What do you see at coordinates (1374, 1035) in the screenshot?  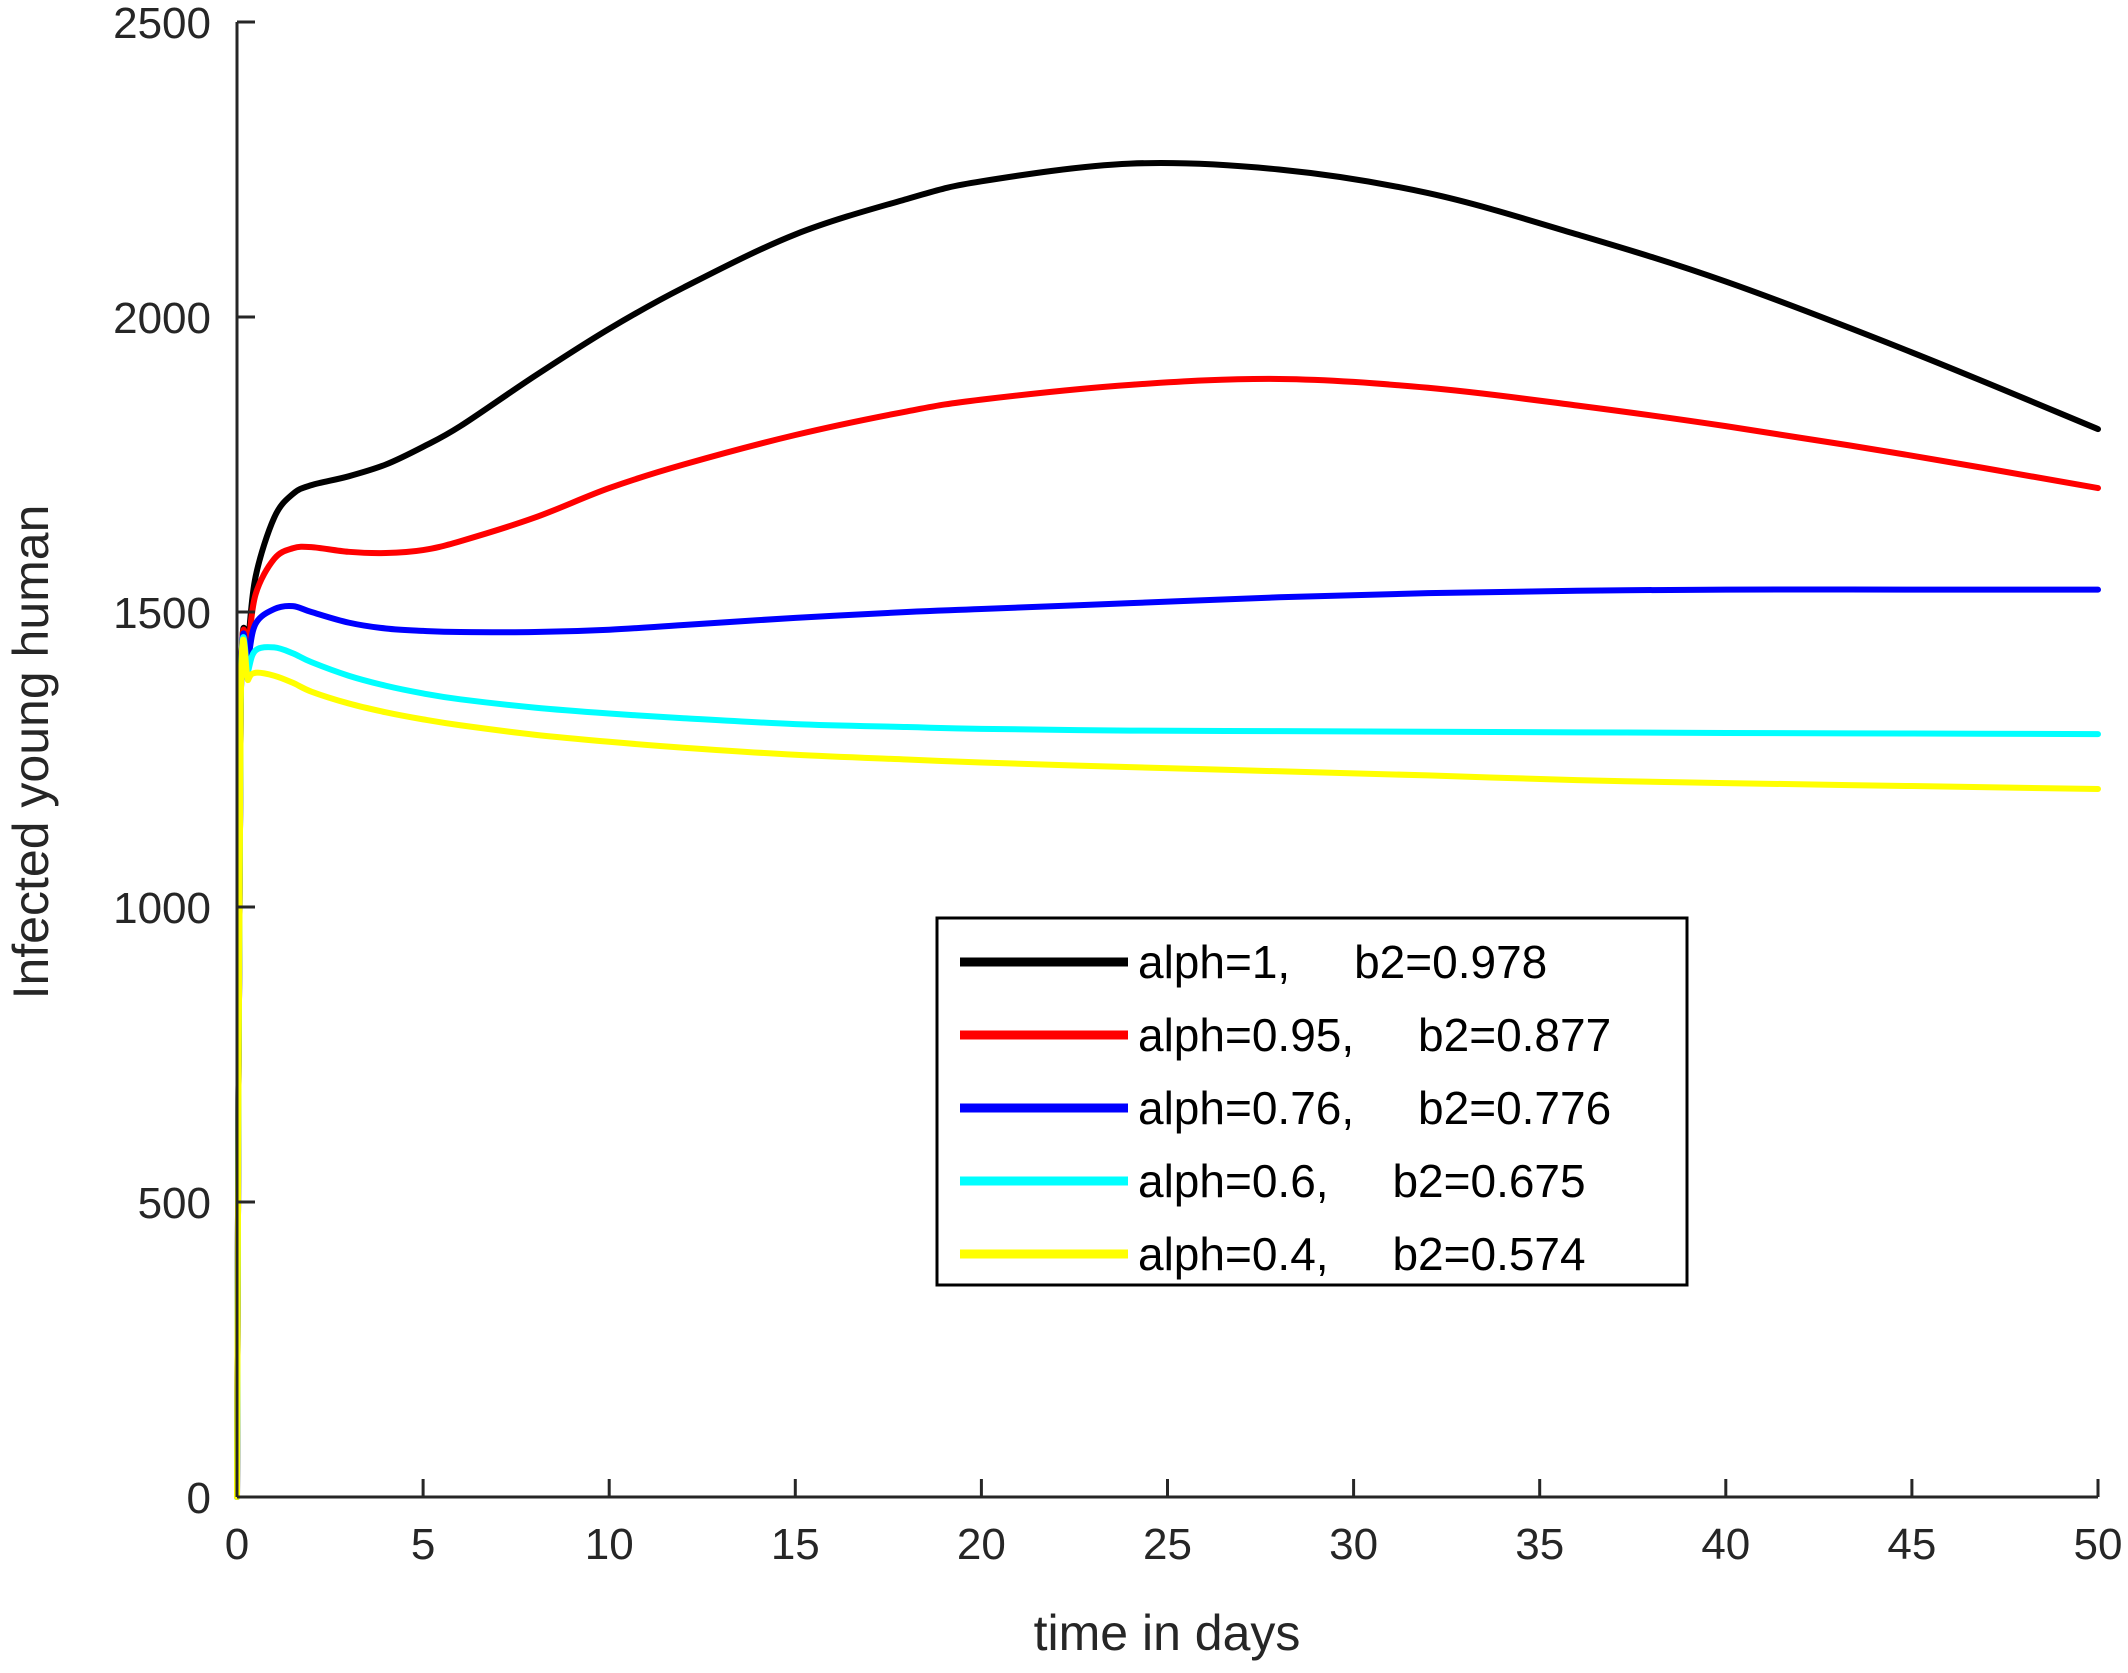 I see `legend-label: alph=0.95, b2=0.877` at bounding box center [1374, 1035].